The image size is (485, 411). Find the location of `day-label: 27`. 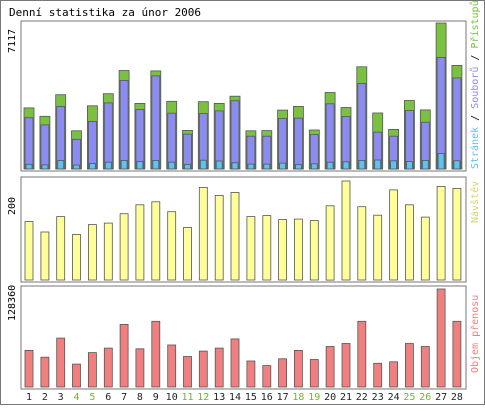

day-label: 27 is located at coordinates (441, 397).